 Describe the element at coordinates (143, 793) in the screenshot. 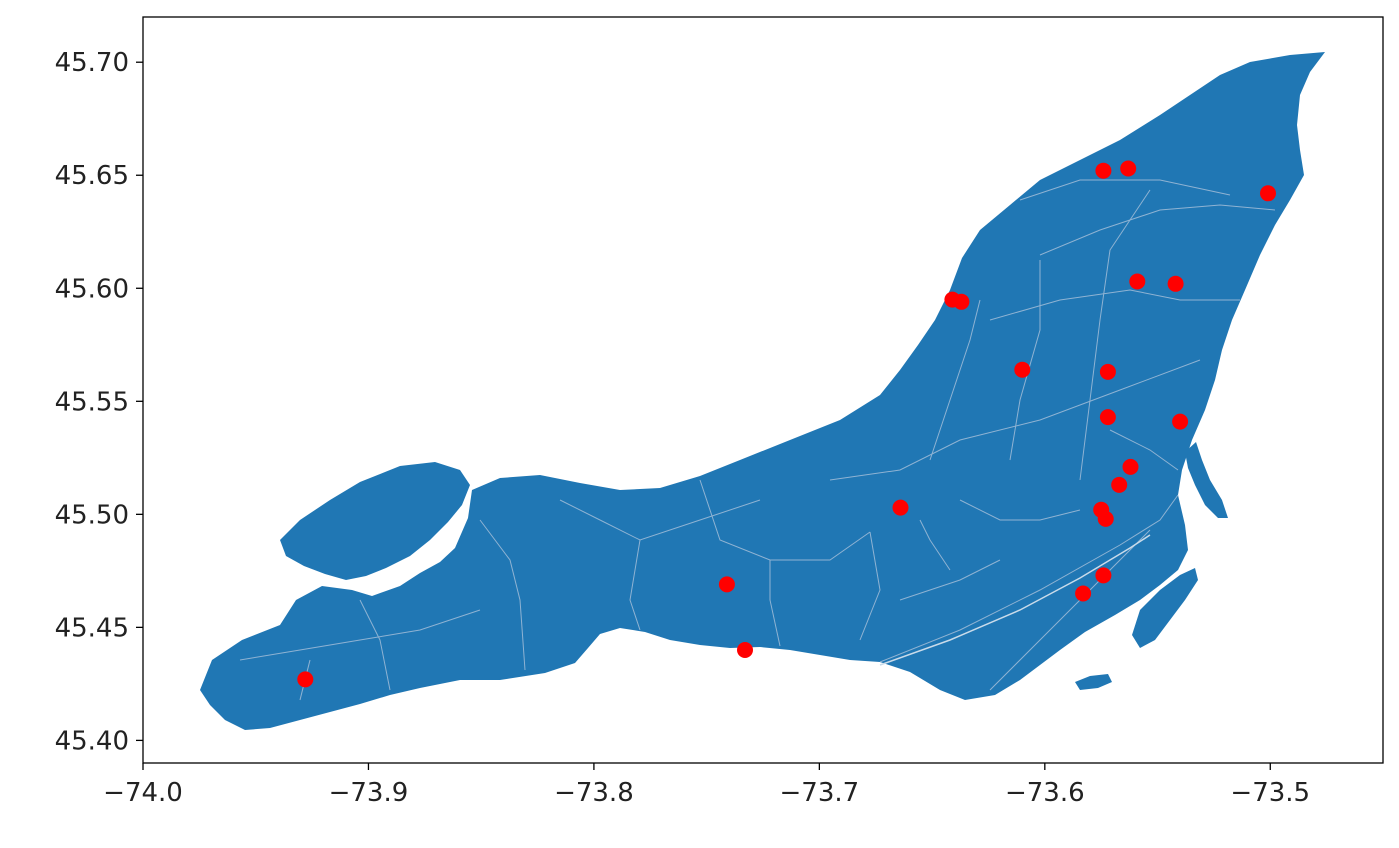

I see `x-tick-label-0: −74.0` at that location.